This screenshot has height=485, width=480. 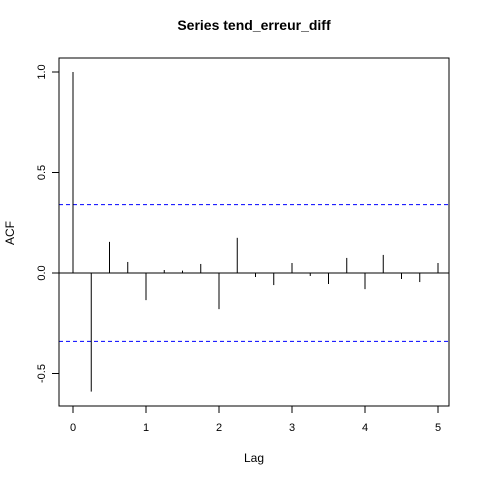 I want to click on y-axis-label: ACF, so click(x=10, y=233).